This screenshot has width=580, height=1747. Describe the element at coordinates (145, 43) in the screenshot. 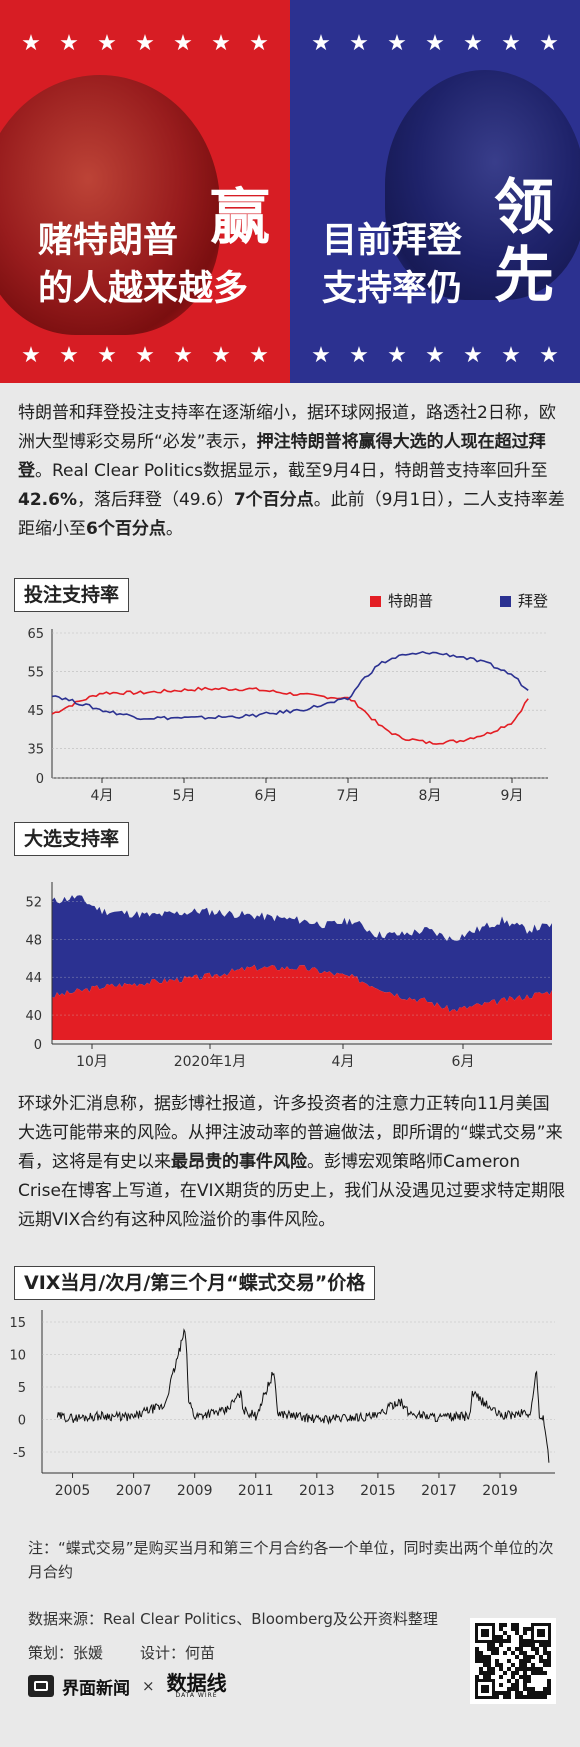

I see `stars-top-left: ★ ★ ★ ★ ★ ★ ★` at that location.